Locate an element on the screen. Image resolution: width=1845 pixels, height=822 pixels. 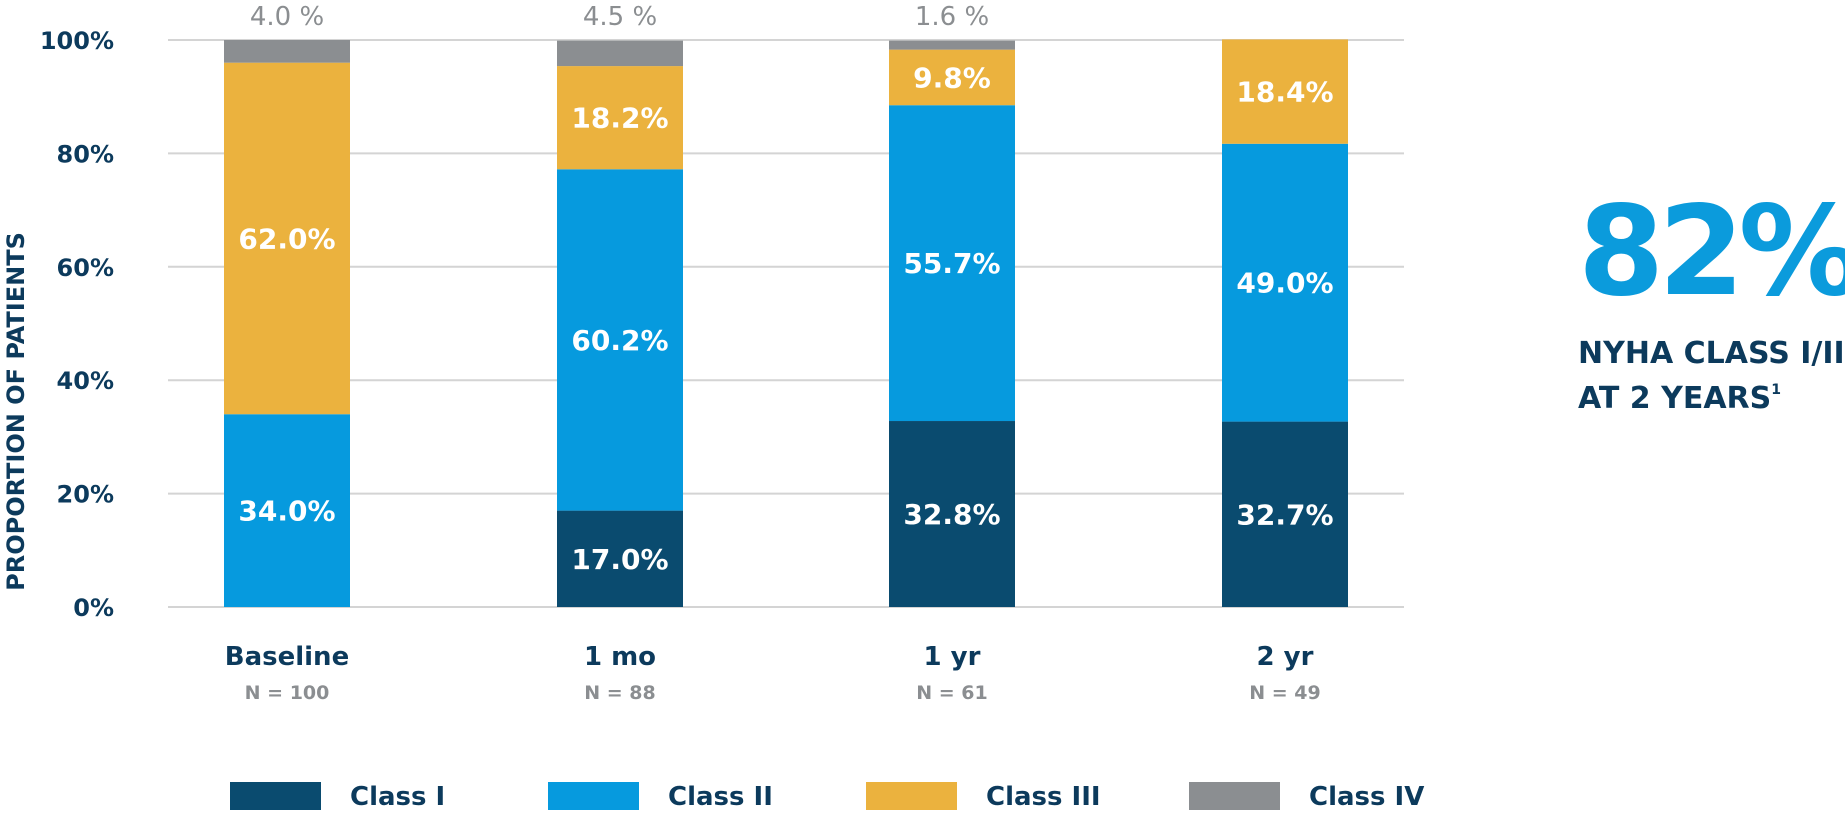
data-label: 9.8% is located at coordinates (952, 77).